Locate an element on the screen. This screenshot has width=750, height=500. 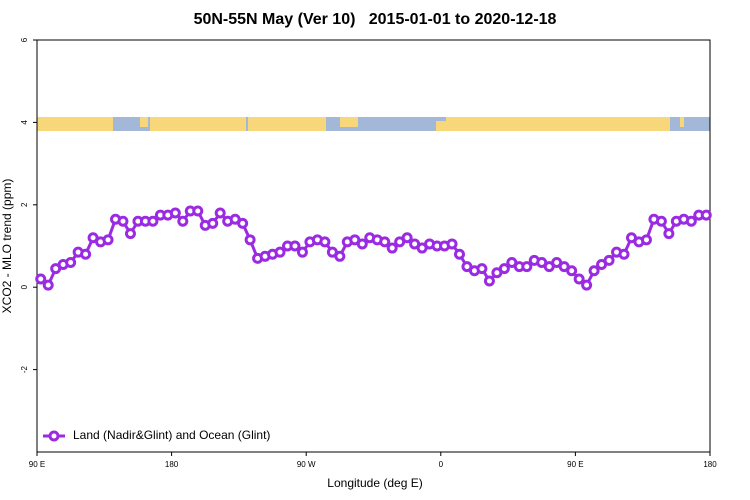
x-axis-label: Longitude (deg E) is located at coordinates (374, 483).